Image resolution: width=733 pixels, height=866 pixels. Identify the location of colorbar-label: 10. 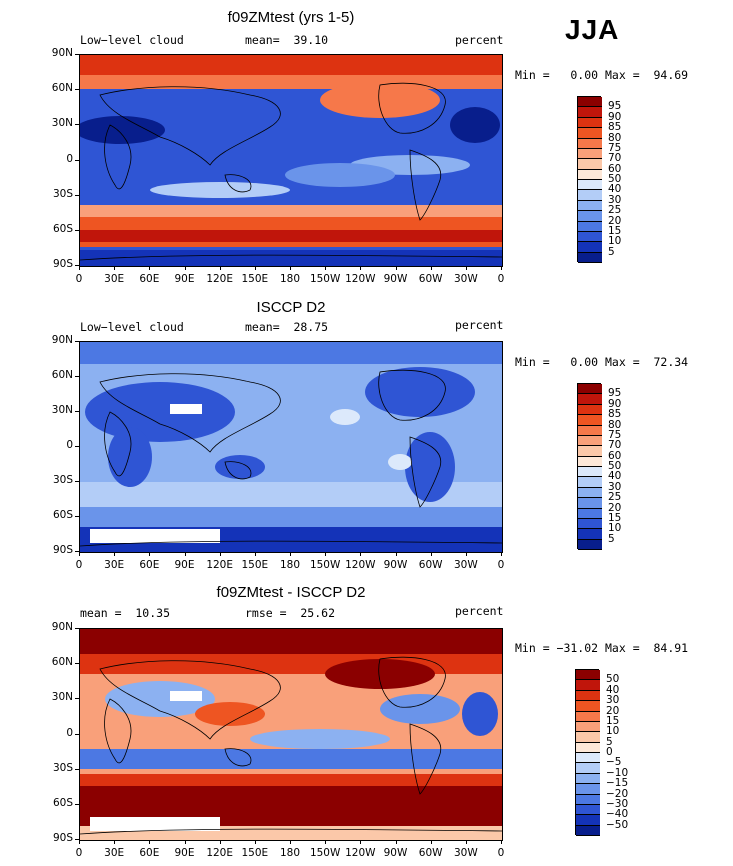
(615, 241).